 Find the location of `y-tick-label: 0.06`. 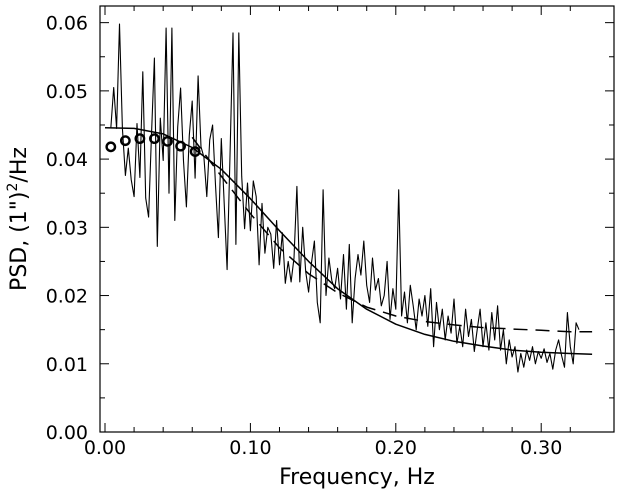

y-tick-label: 0.06 is located at coordinates (67, 24).